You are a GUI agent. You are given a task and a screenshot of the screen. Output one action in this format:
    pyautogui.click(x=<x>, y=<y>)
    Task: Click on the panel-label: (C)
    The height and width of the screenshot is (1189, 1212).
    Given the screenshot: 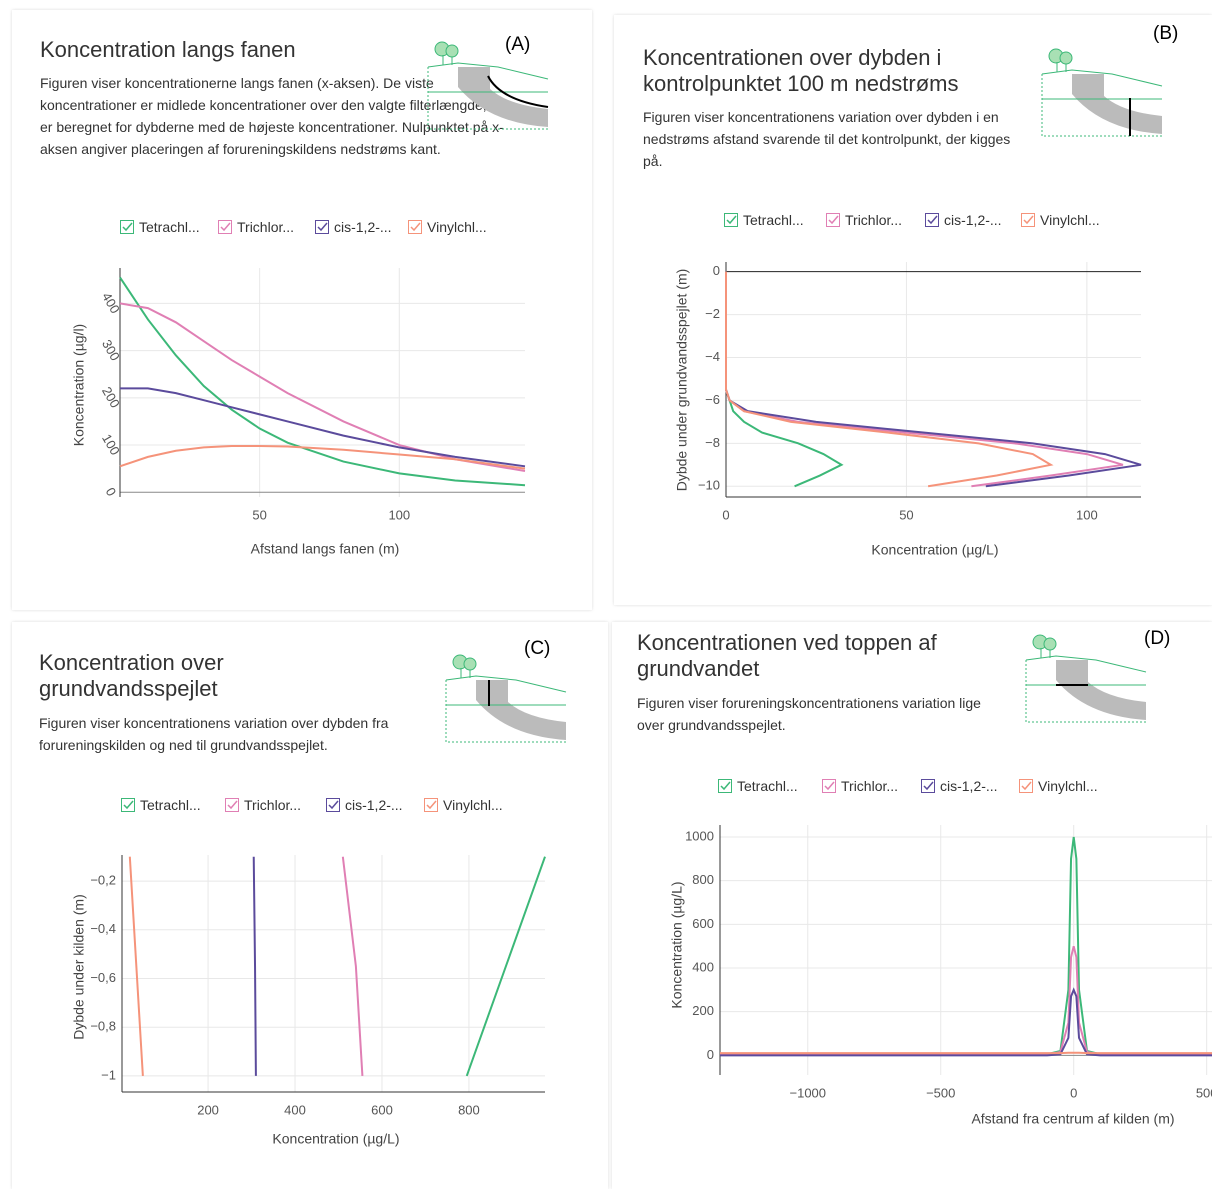 What is the action you would take?
    pyautogui.click(x=537, y=648)
    